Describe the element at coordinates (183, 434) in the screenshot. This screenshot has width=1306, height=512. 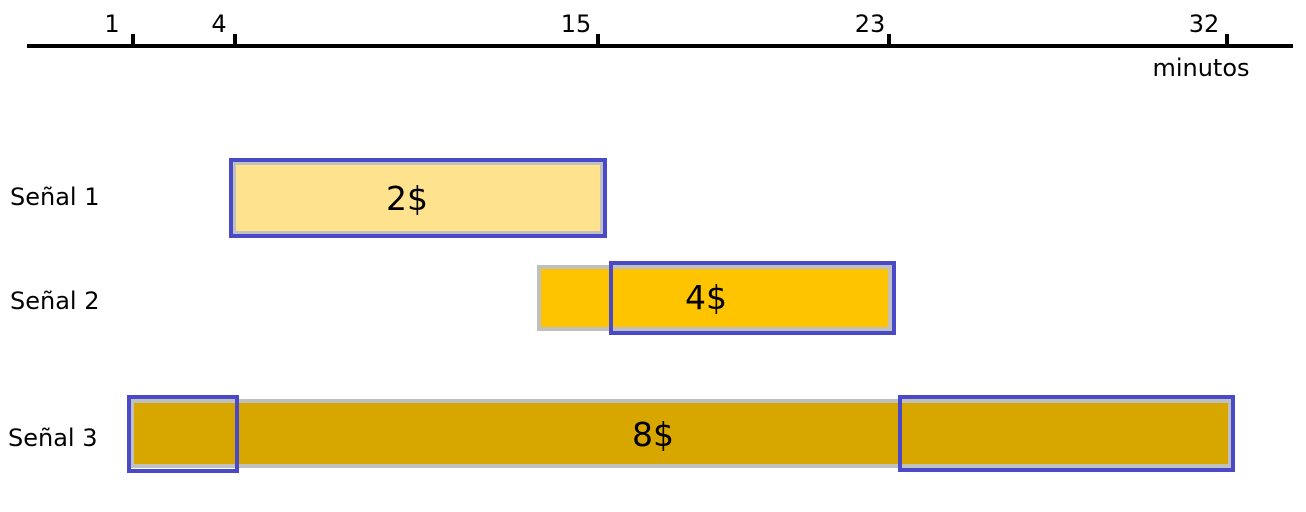
I see `signal-3-active-window-start` at that location.